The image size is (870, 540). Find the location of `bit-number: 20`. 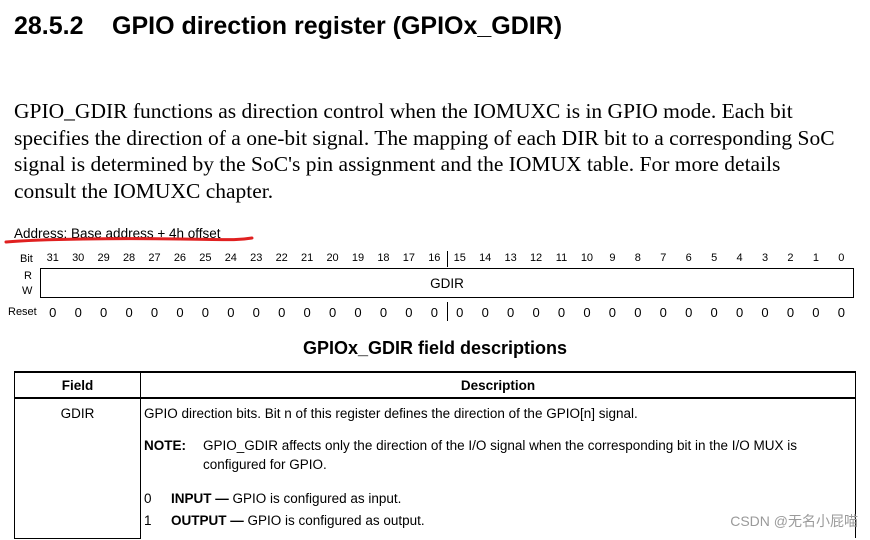

bit-number: 20 is located at coordinates (332, 258).